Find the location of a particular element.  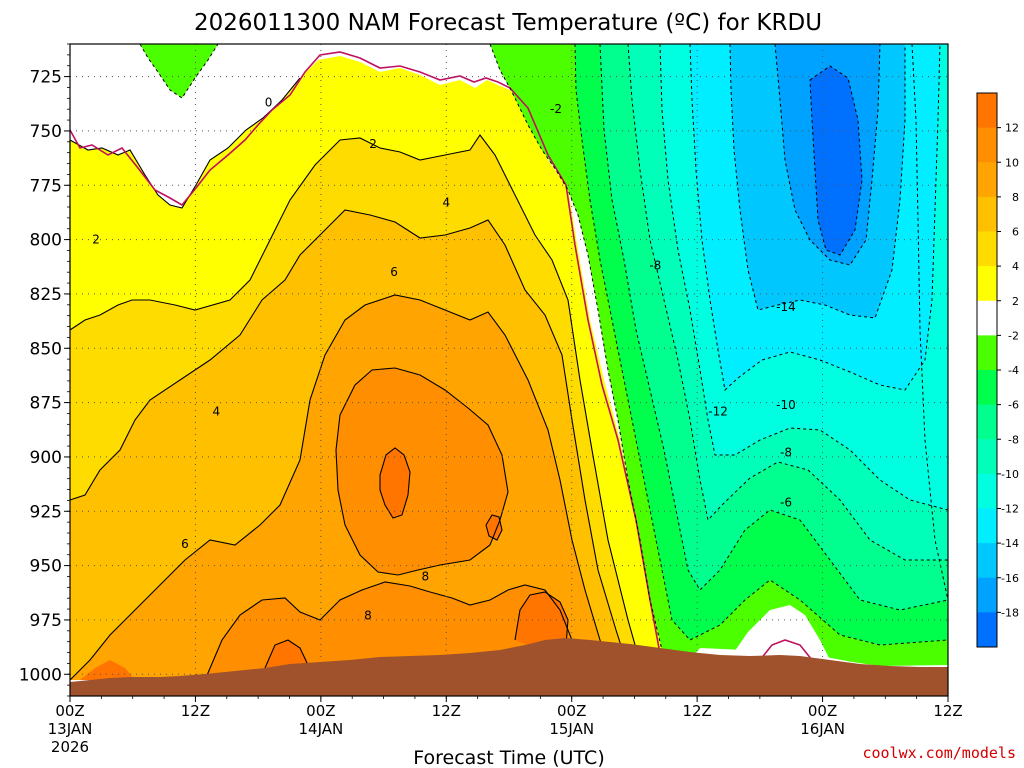

colorbar-label: 12 is located at coordinates (1012, 128).